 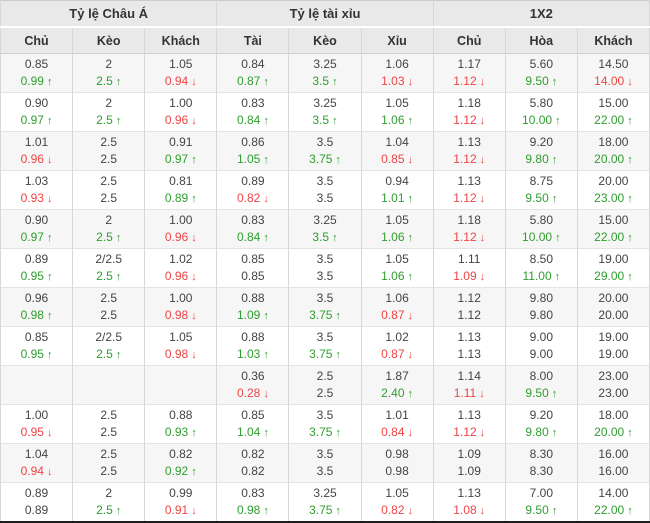 What do you see at coordinates (609, 431) in the screenshot?
I see `live-odds-number: 20.00` at bounding box center [609, 431].